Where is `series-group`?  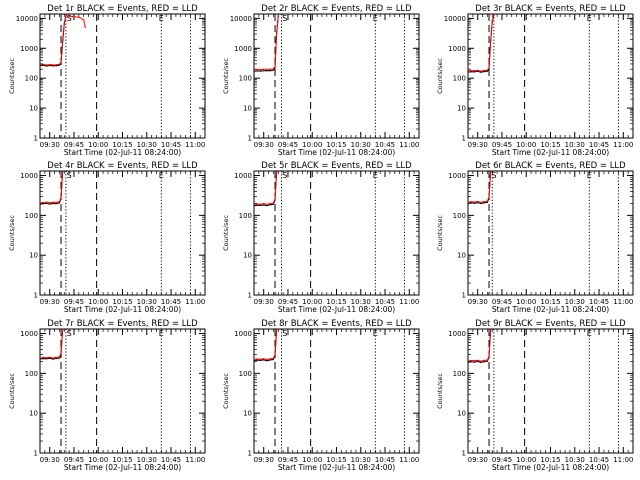
series-group is located at coordinates (52, 344).